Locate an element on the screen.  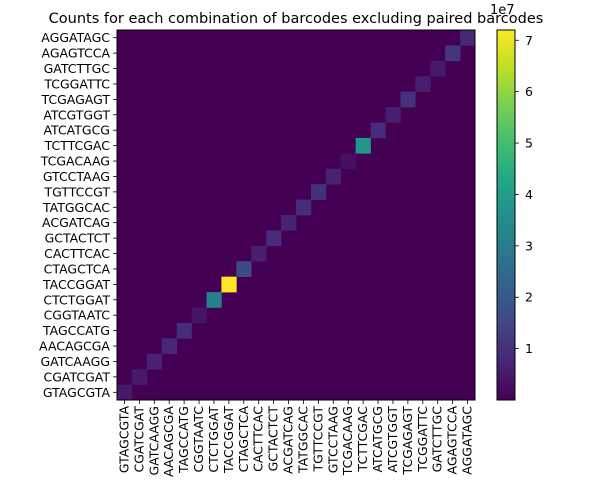
y-tick-label: GTCCTAAG is located at coordinates (76, 176).